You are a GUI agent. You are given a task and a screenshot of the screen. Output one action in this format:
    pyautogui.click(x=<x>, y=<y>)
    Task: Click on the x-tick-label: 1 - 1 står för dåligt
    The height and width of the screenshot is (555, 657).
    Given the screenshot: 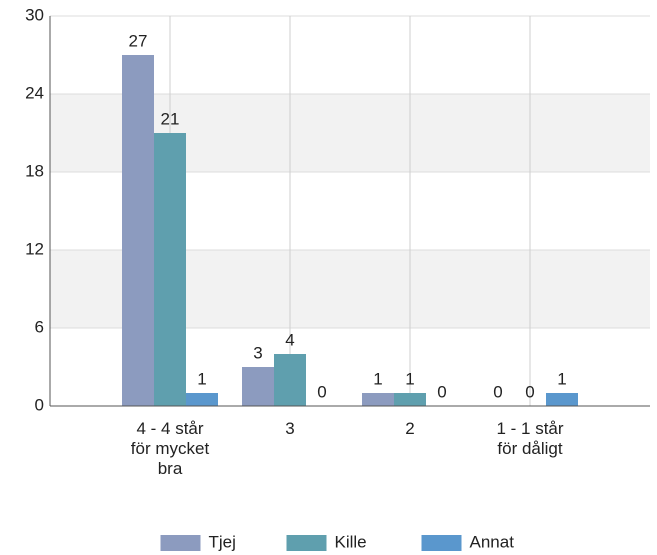 What is the action you would take?
    pyautogui.click(x=529, y=438)
    